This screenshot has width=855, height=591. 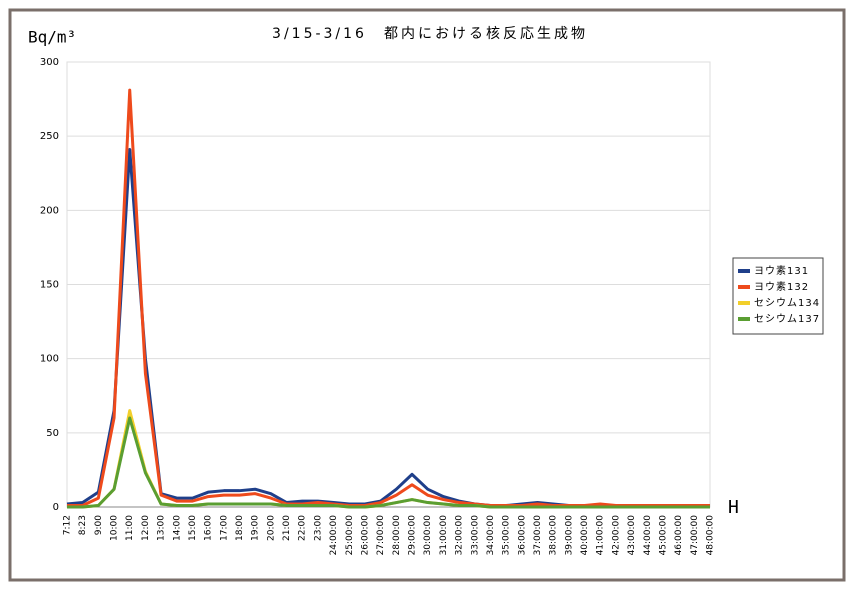 I want to click on x-tick-label: 42:00:00, so click(x=616, y=535).